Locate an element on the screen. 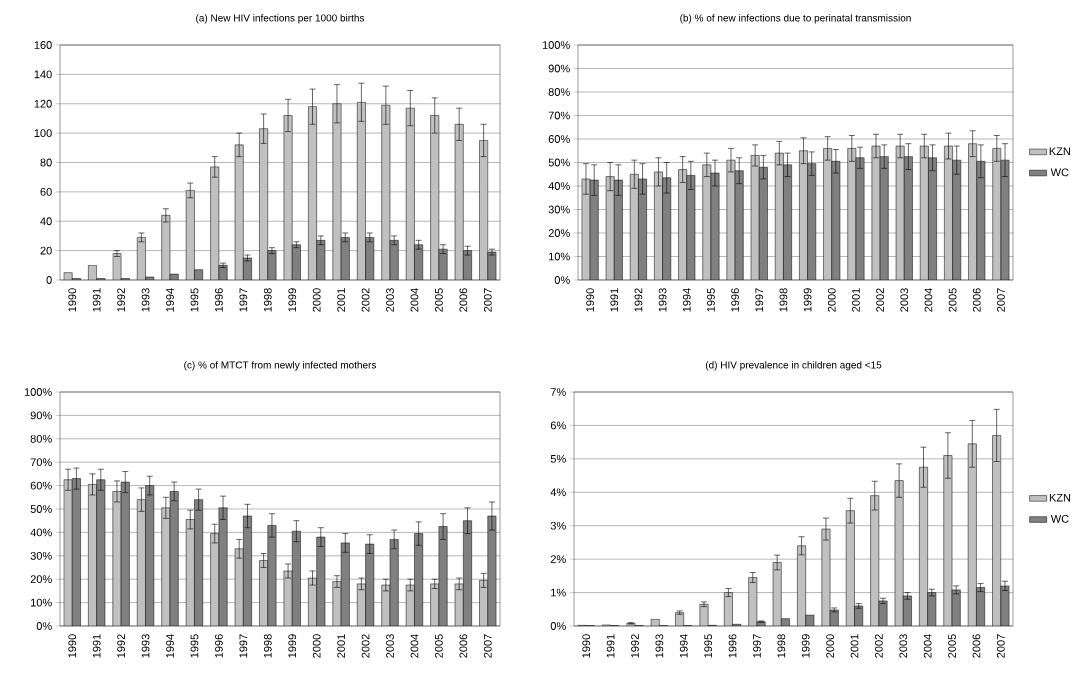 The height and width of the screenshot is (680, 1083). y-tick-label: 100 is located at coordinates (43, 133).